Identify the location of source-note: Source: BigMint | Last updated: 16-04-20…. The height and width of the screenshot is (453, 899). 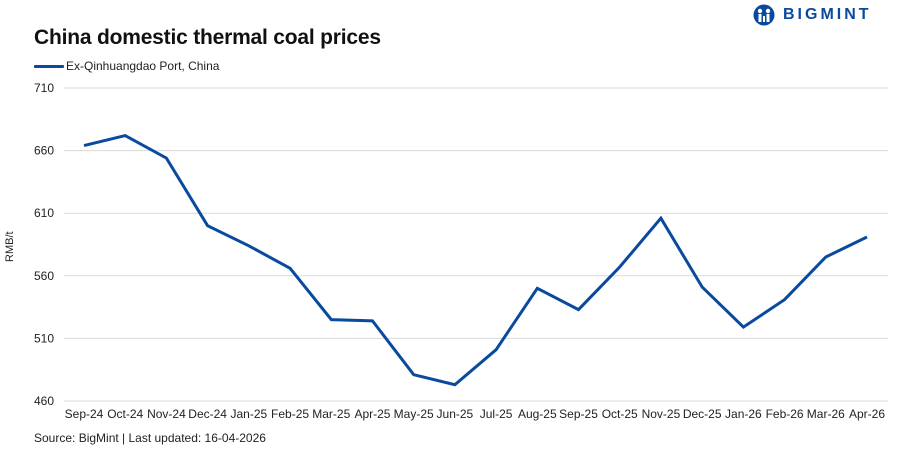
(150, 438).